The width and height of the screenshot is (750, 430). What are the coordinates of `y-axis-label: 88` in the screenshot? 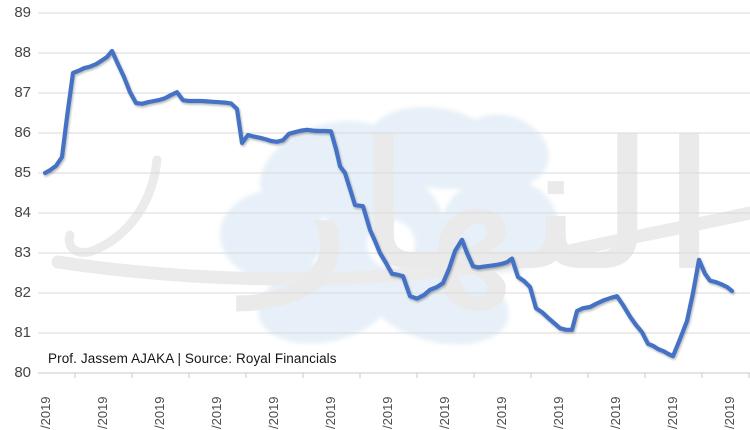 It's located at (22, 52).